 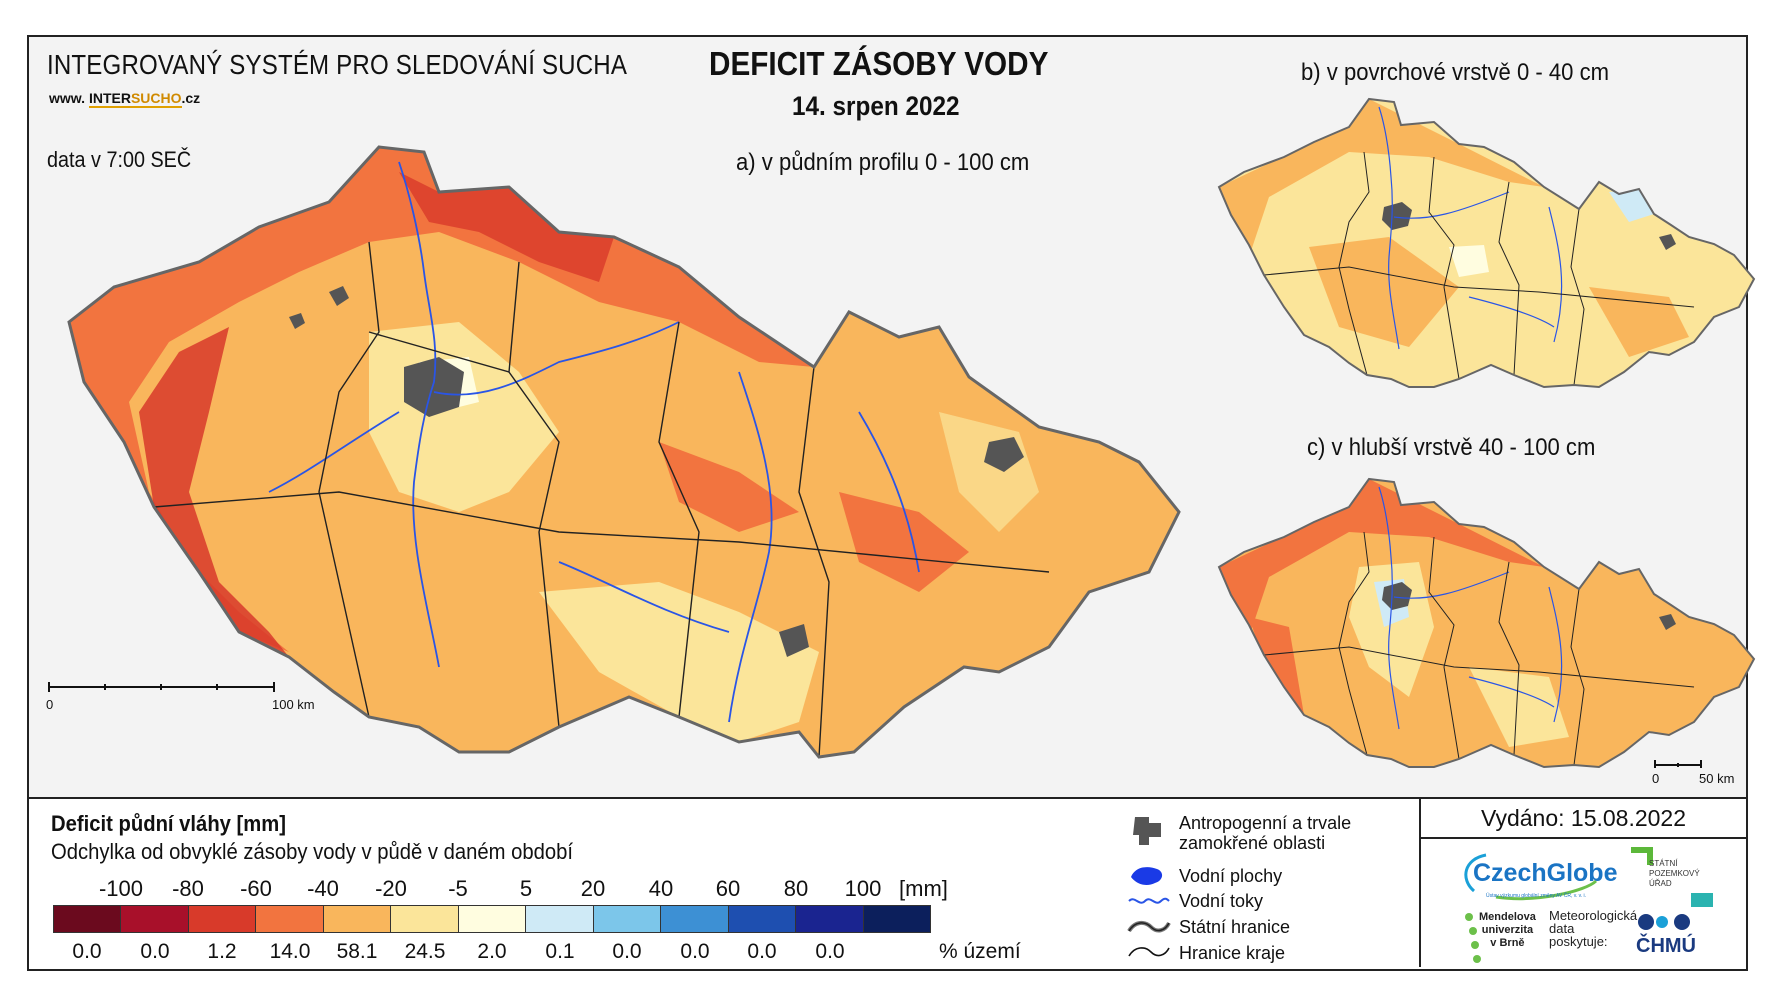 I want to click on scale-bar-small, so click(x=1678, y=764).